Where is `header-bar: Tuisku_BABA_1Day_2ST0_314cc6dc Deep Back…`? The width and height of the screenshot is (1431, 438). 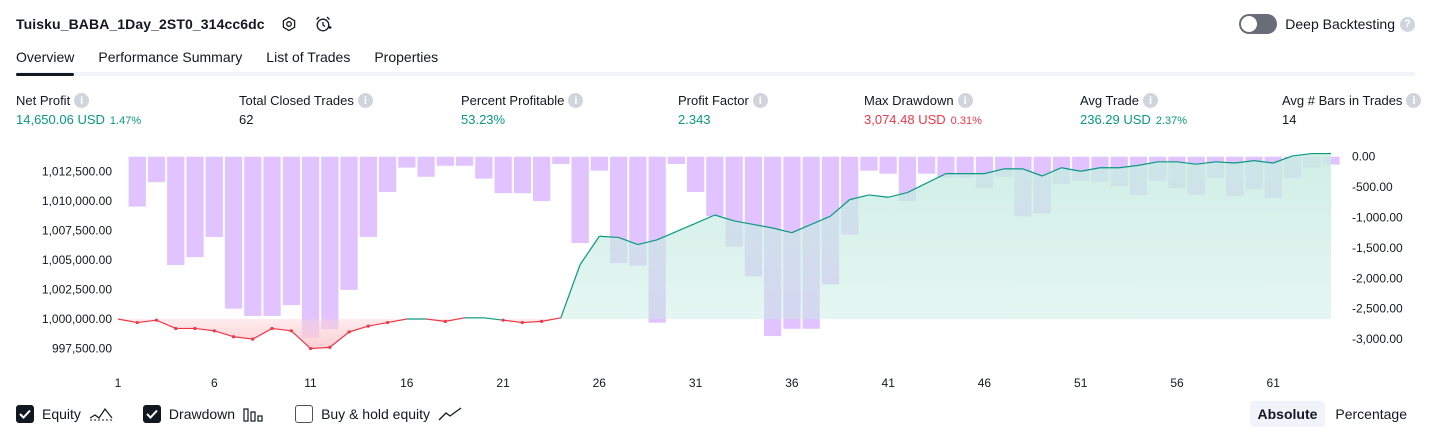 header-bar: Tuisku_BABA_1Day_2ST0_314cc6dc Deep Back… is located at coordinates (715, 24).